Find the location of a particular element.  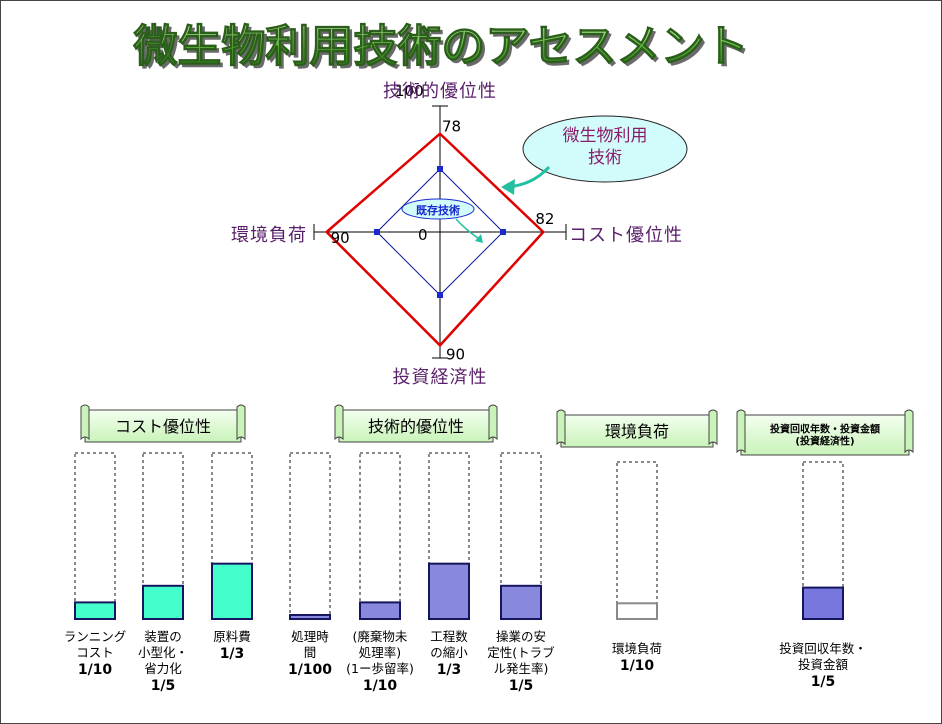

group-banner: コスト優位性 is located at coordinates (163, 423).